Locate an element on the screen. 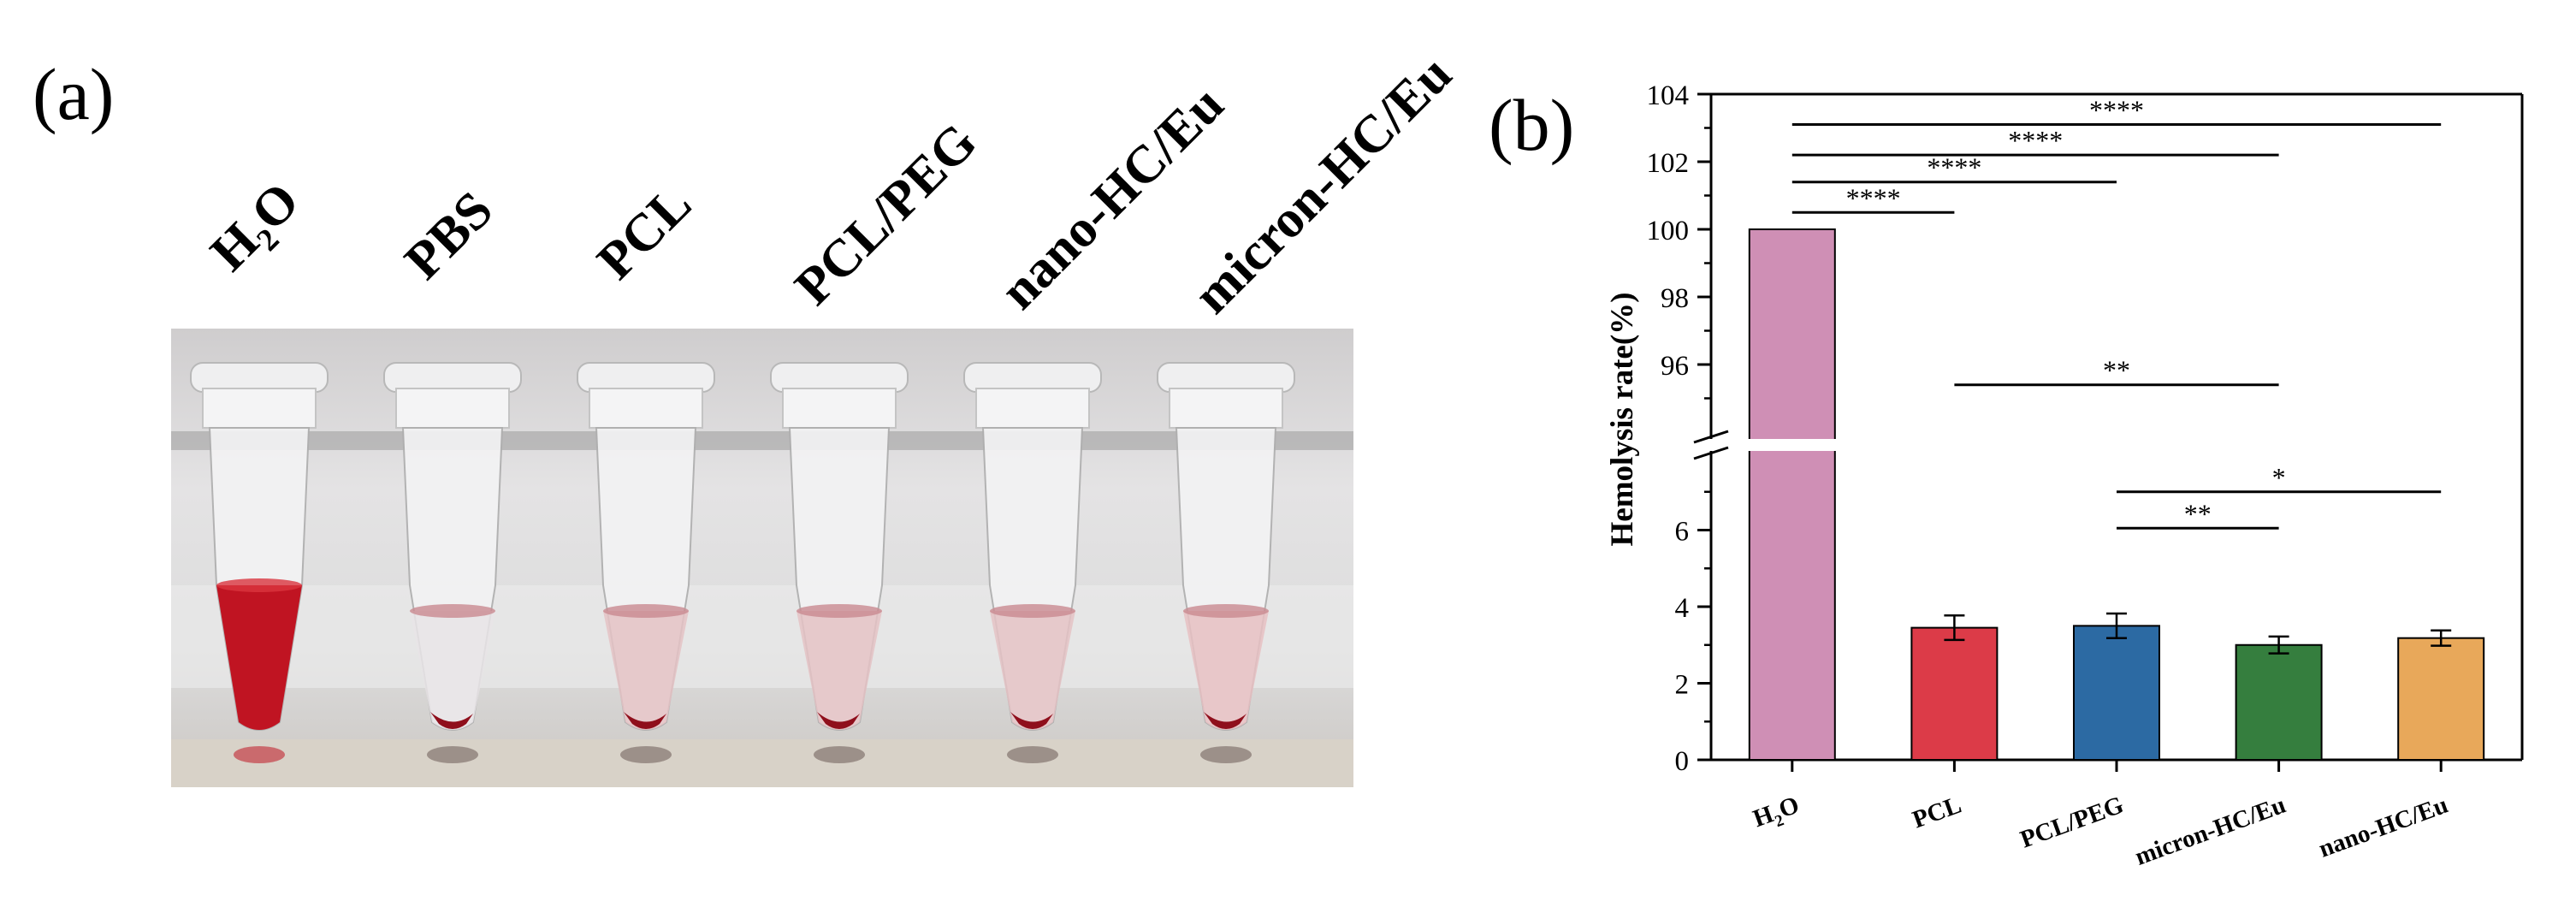 Image resolution: width=2576 pixels, height=919 pixels. tube-label-pbs: PBS is located at coordinates (449, 236).